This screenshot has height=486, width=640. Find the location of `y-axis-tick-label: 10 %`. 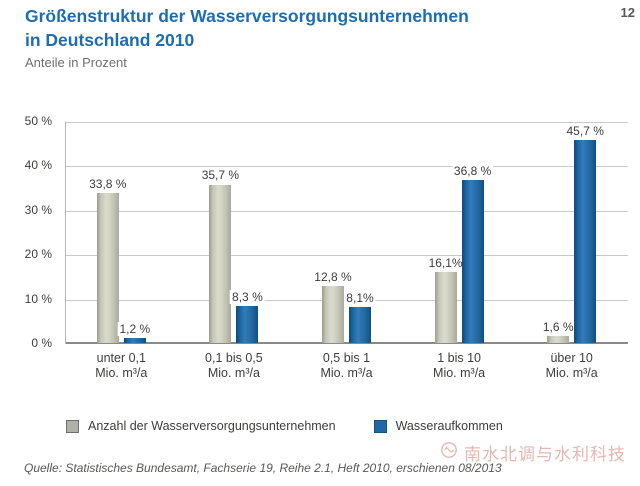

y-axis-tick-label: 10 % is located at coordinates (38, 298).